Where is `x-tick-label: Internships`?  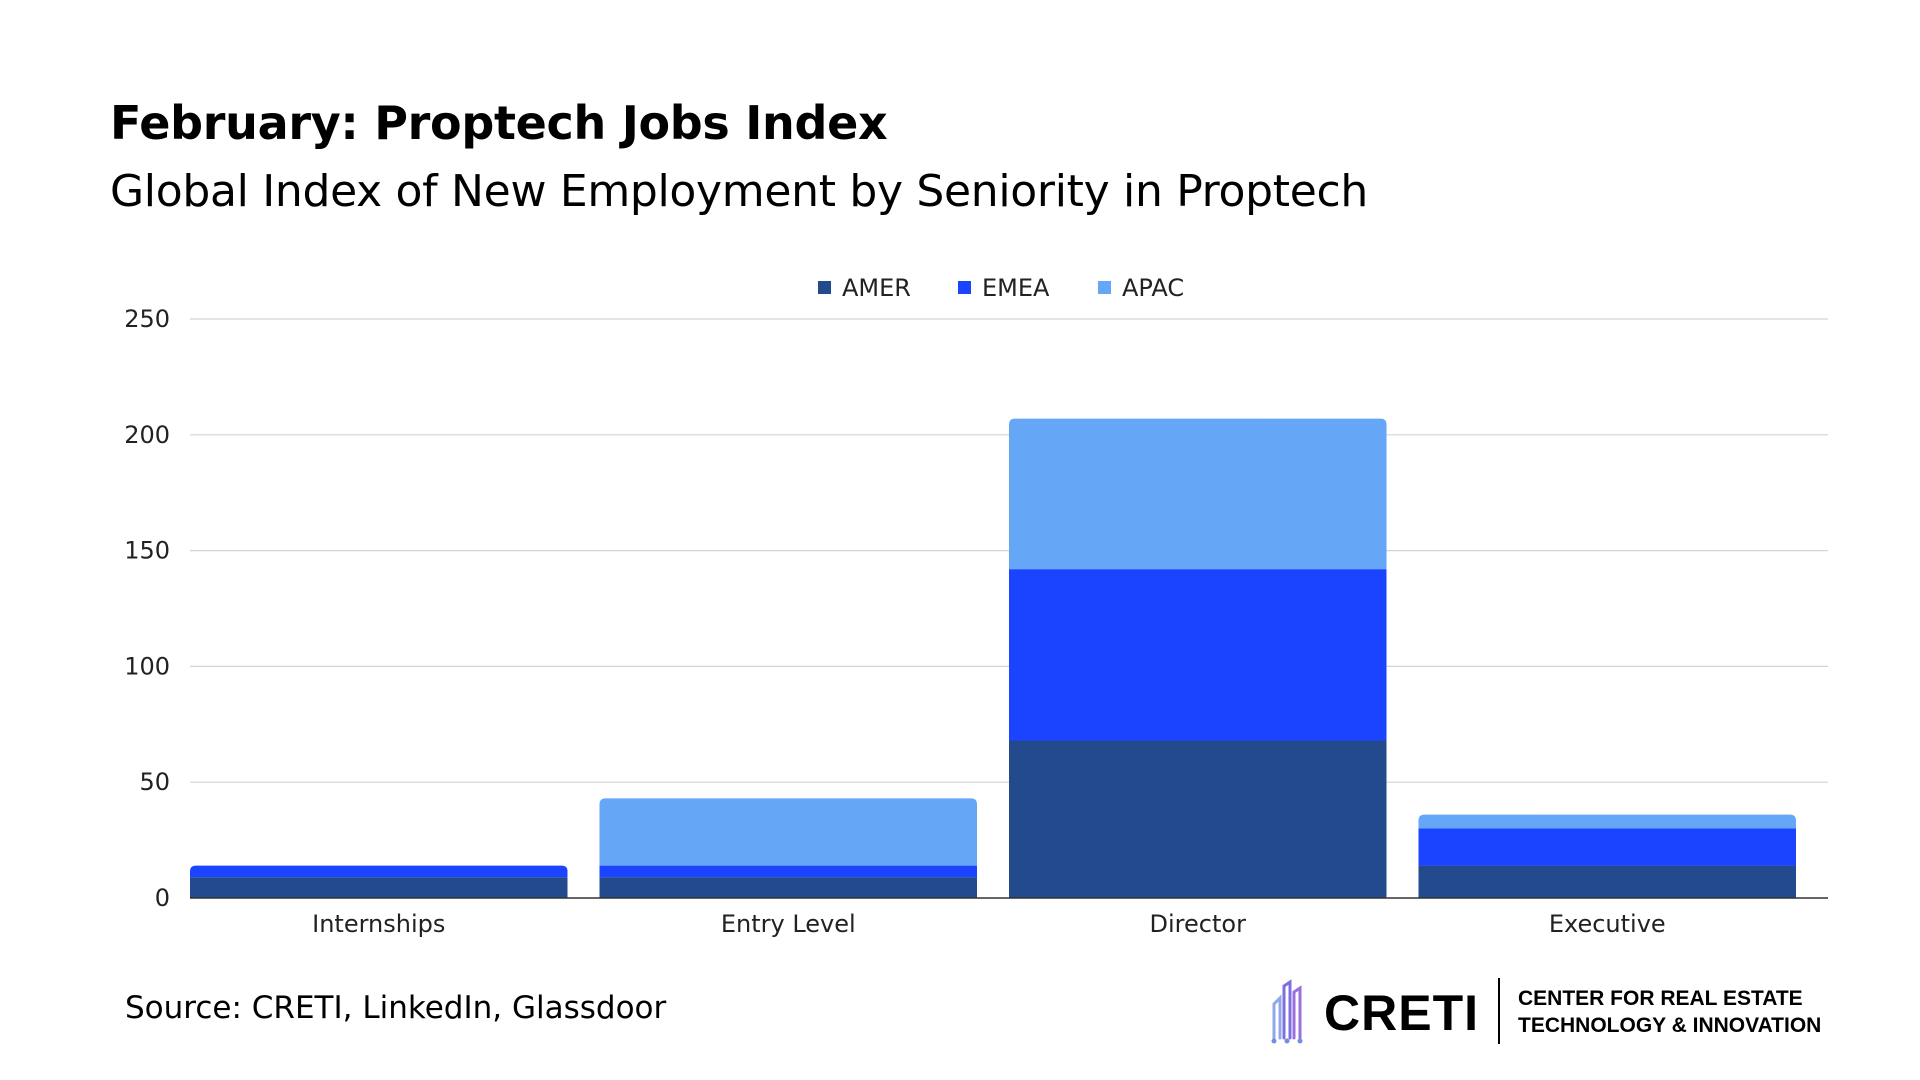
x-tick-label: Internships is located at coordinates (378, 924).